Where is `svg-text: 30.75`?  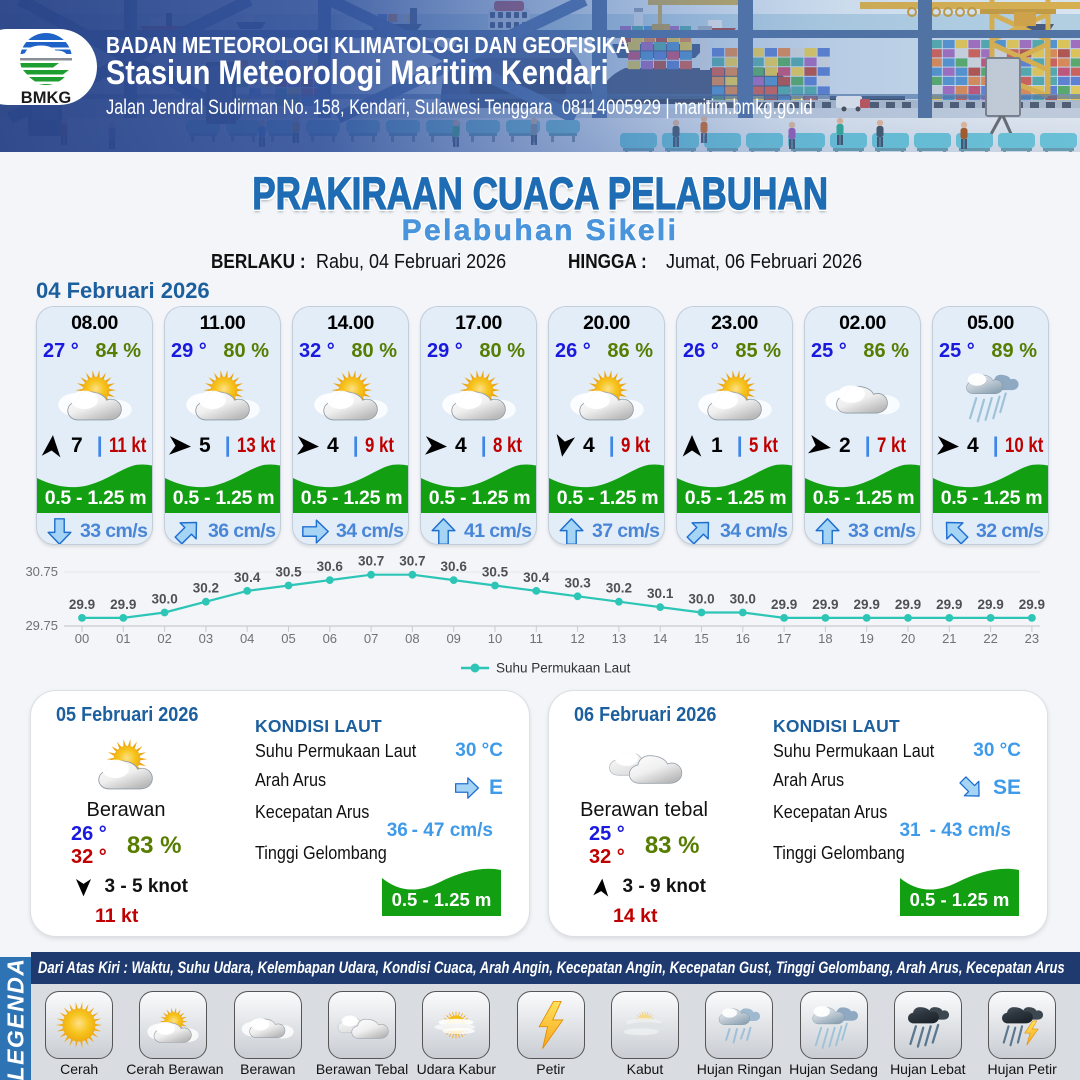
svg-text: 30.75 is located at coordinates (41, 571).